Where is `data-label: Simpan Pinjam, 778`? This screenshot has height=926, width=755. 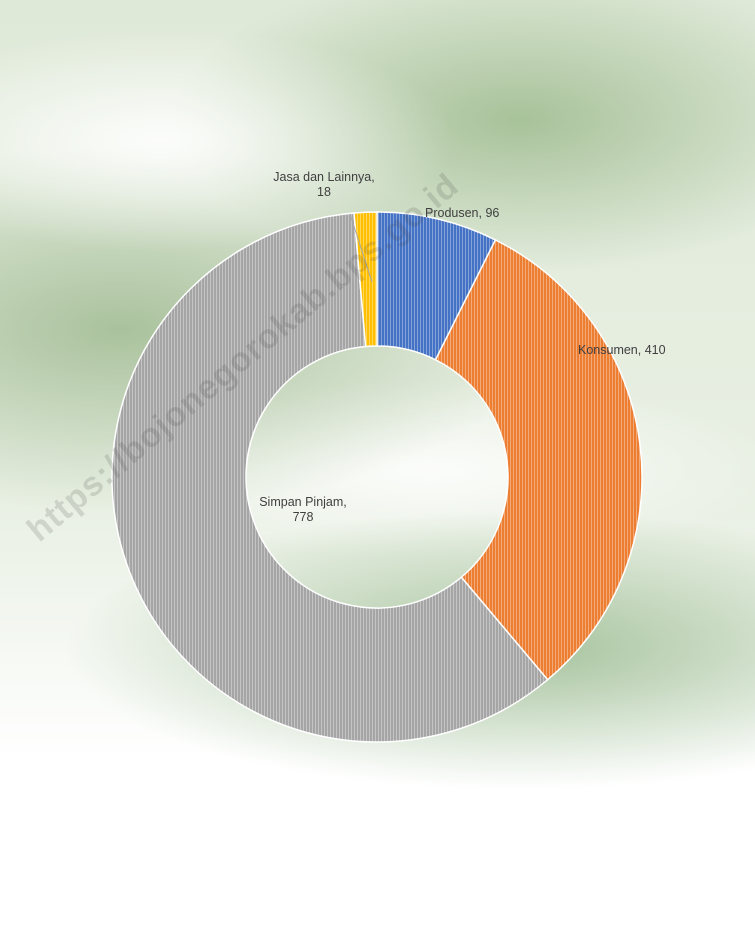 data-label: Simpan Pinjam, 778 is located at coordinates (303, 509).